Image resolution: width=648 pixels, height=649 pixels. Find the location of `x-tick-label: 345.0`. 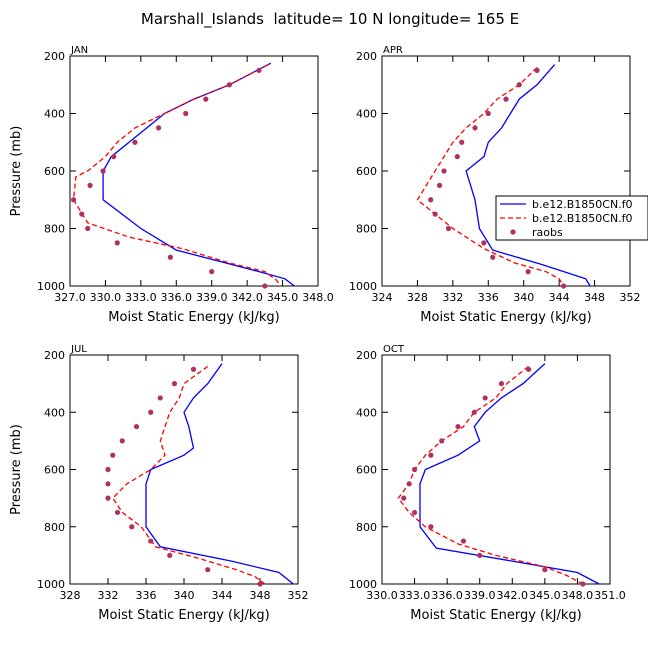

x-tick-label: 345.0 is located at coordinates (545, 595).